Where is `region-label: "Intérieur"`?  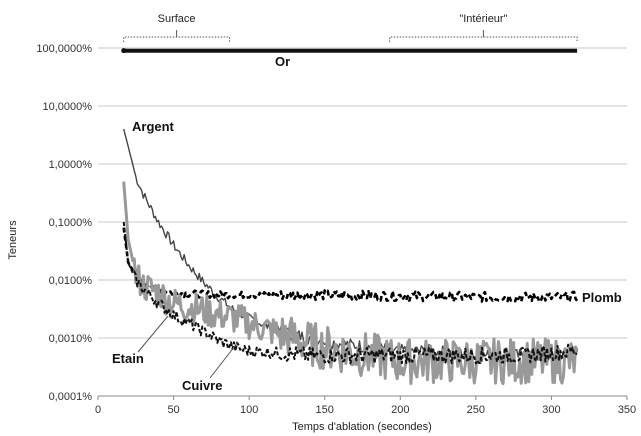
region-label: "Intérieur" is located at coordinates (483, 19).